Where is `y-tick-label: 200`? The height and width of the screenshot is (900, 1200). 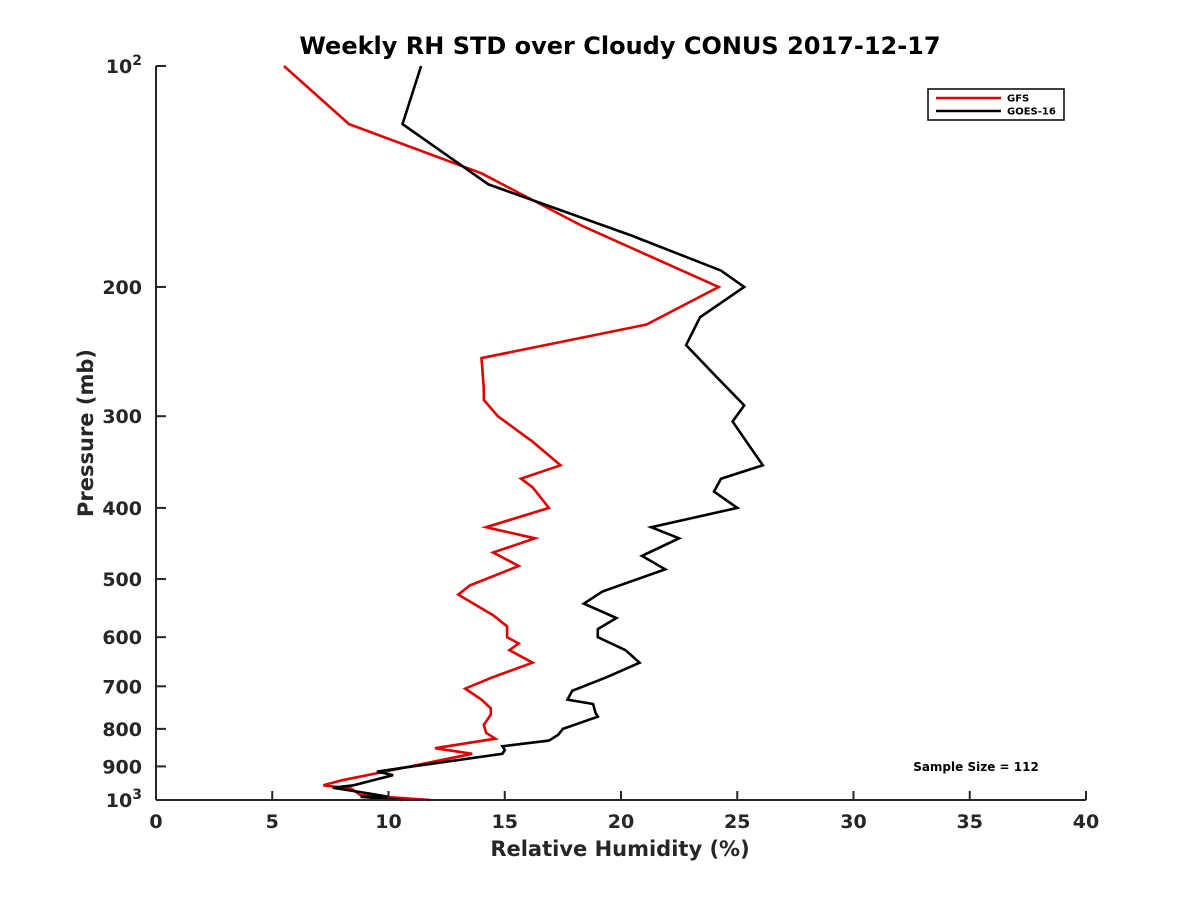 y-tick-label: 200 is located at coordinates (122, 288).